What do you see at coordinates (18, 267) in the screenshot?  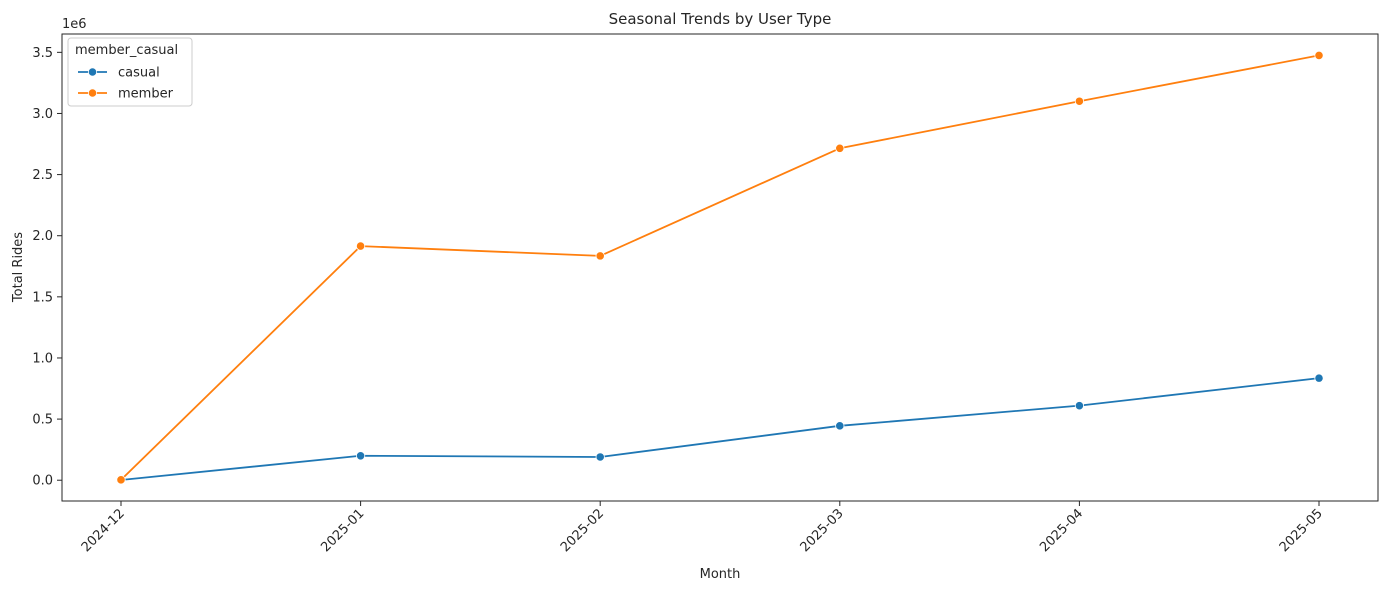 I see `y-axis-title: Total Rides` at bounding box center [18, 267].